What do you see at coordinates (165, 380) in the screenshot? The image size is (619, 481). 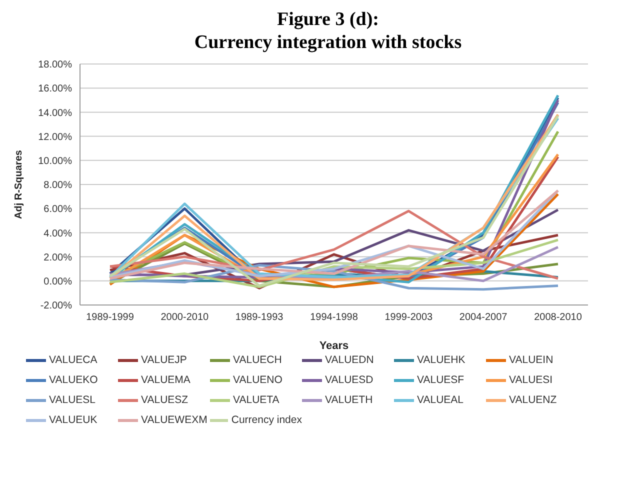 I see `legend-label: VALUEMA` at bounding box center [165, 380].